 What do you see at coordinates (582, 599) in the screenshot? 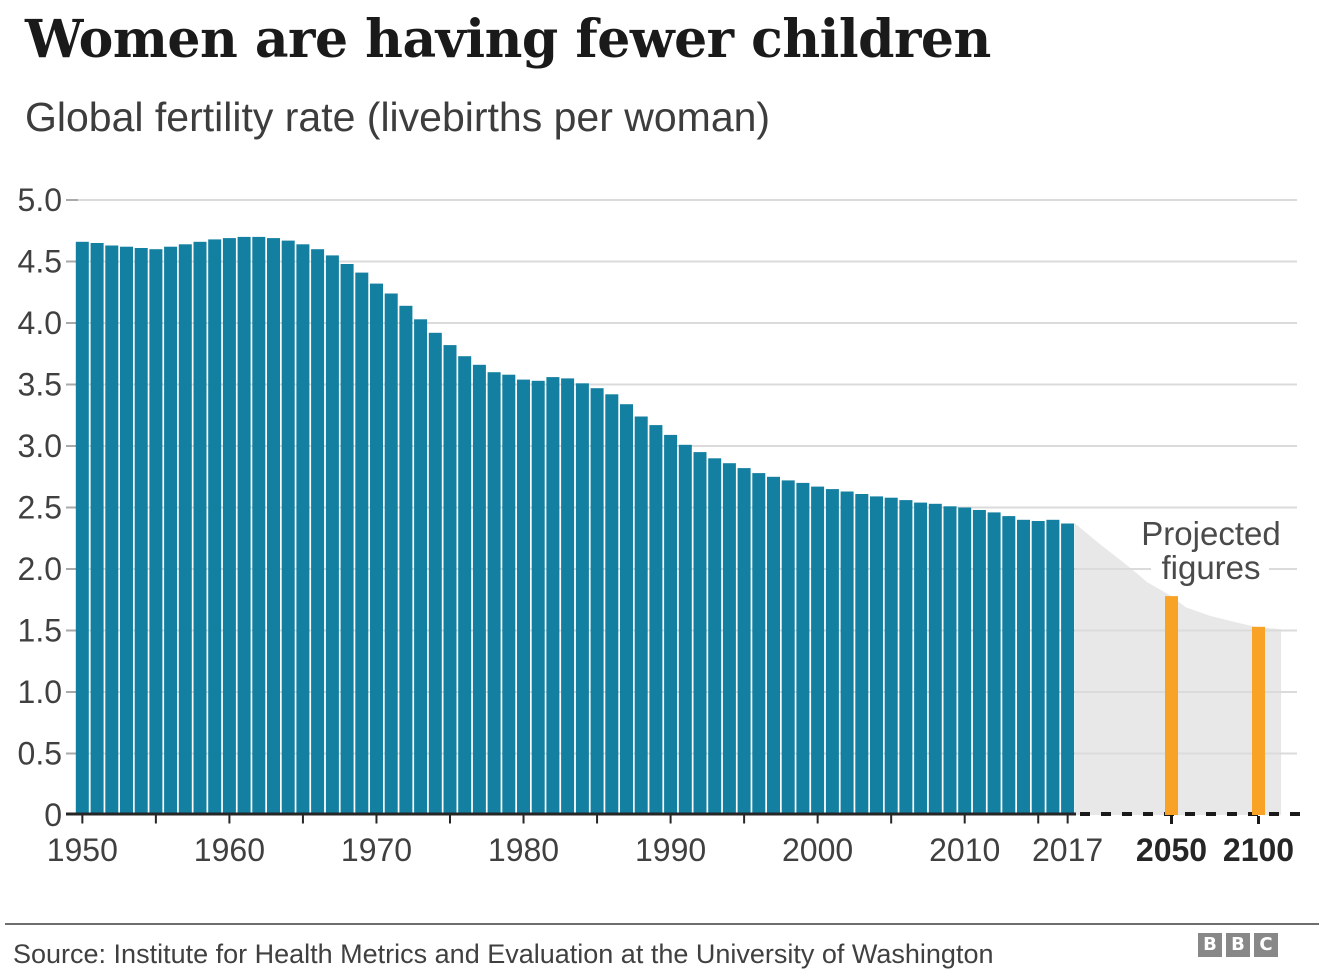
I see `fertility-bar-1984` at bounding box center [582, 599].